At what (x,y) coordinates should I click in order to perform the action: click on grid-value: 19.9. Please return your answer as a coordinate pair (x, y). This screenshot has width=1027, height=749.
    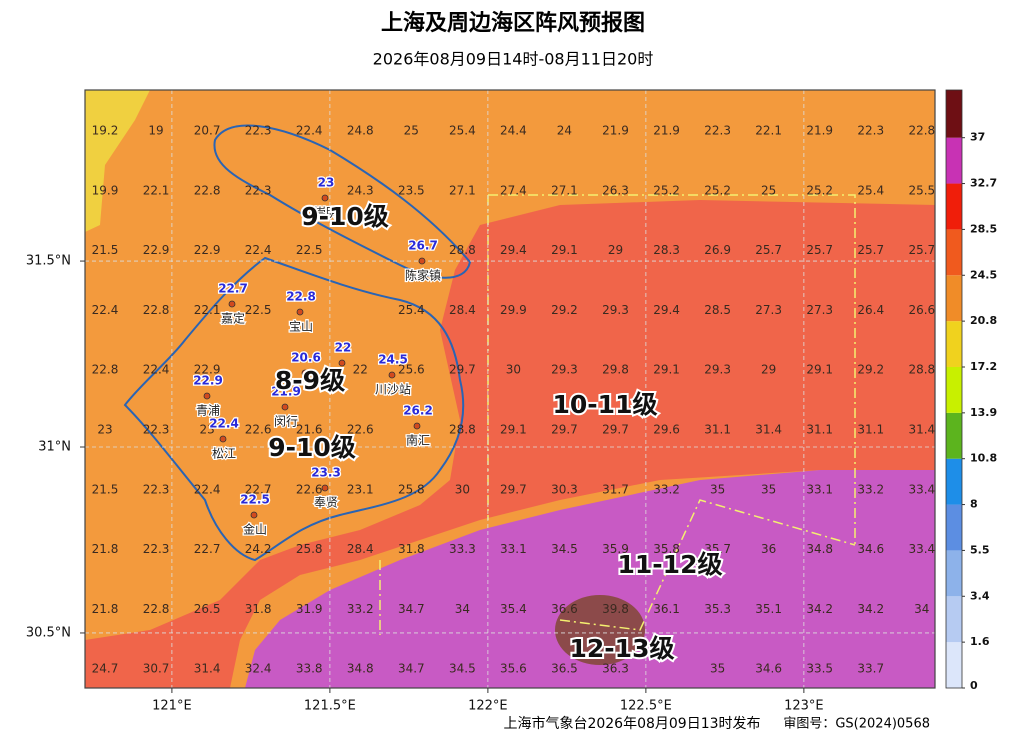
    Looking at the image, I should click on (105, 190).